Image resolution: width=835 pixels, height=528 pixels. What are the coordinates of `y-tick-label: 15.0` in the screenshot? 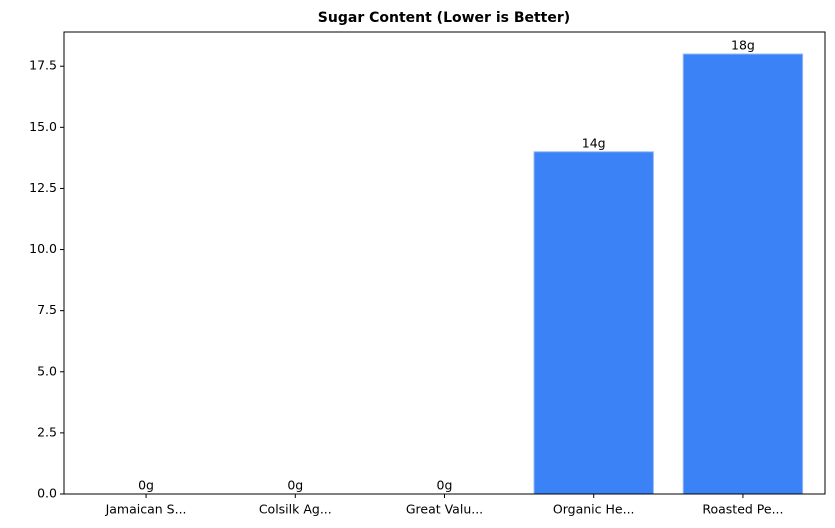 It's located at (43, 126).